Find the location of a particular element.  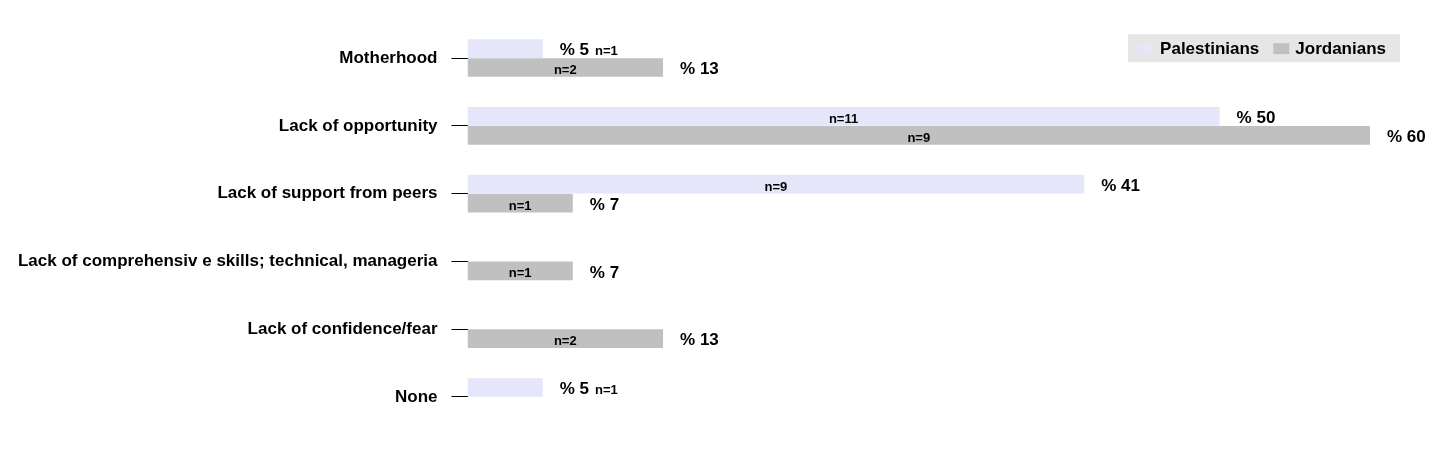

legend-label: Jordanians is located at coordinates (1341, 48).